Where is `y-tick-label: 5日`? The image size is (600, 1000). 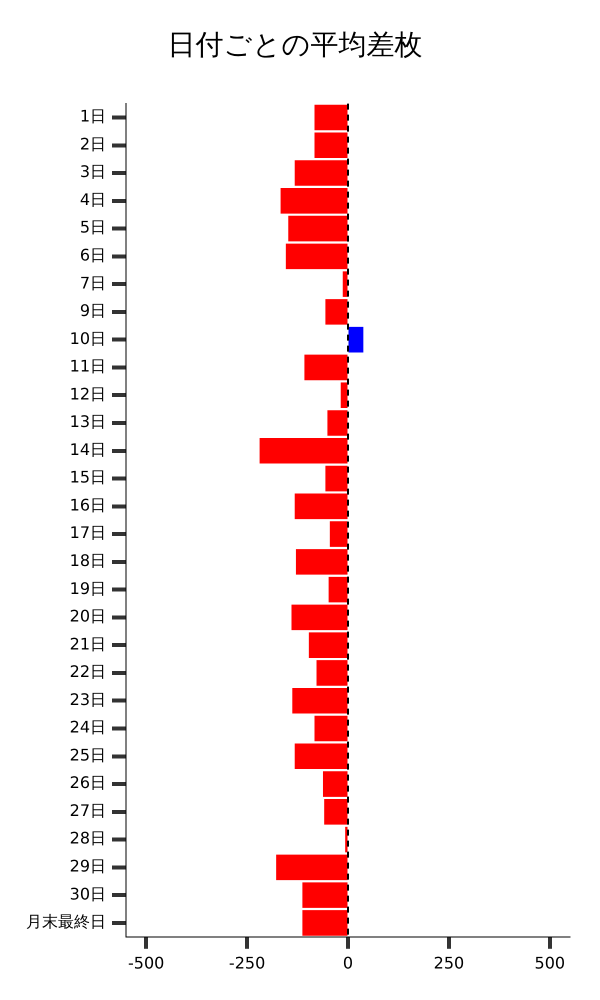
y-tick-label: 5日 is located at coordinates (93, 227).